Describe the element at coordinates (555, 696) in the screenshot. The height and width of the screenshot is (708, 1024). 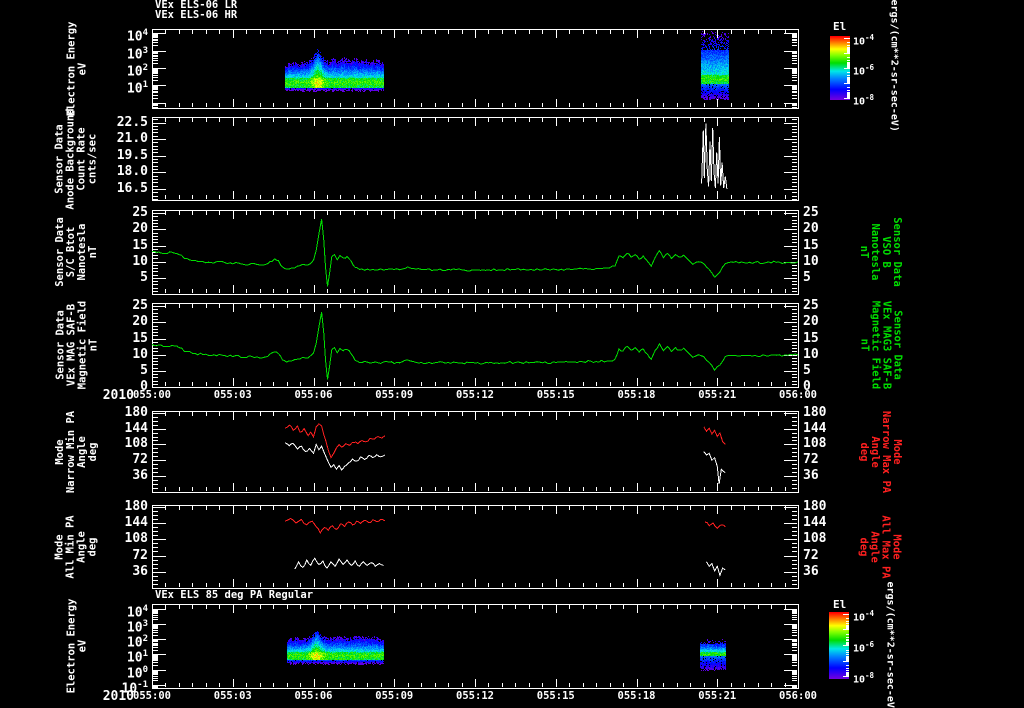
I see `tick-label: 055:15` at that location.